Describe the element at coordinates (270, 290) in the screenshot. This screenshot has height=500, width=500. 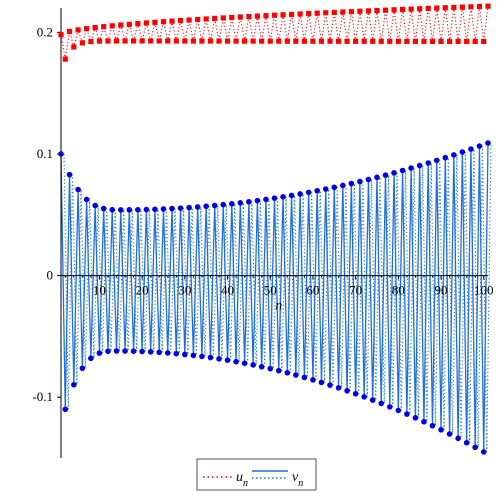
I see `x-tick-label: 50` at that location.